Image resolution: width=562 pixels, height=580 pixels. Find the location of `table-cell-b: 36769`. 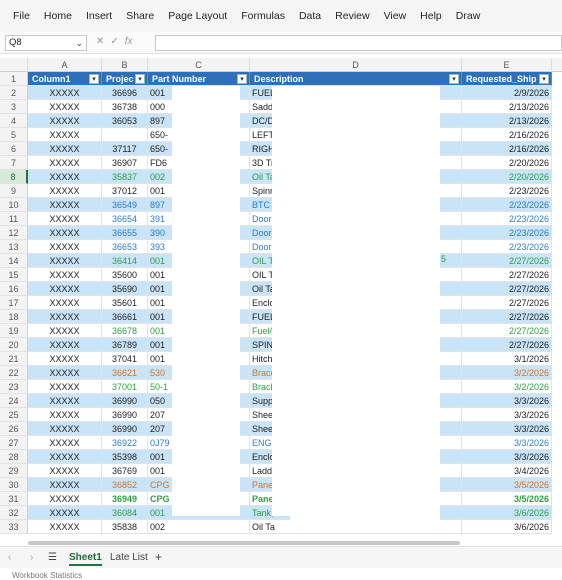

table-cell-b: 36769 is located at coordinates (125, 471).